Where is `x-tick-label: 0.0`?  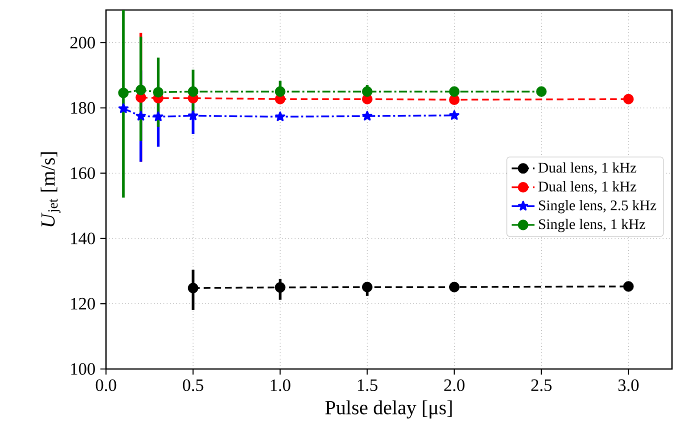
x-tick-label: 0.0 is located at coordinates (106, 385).